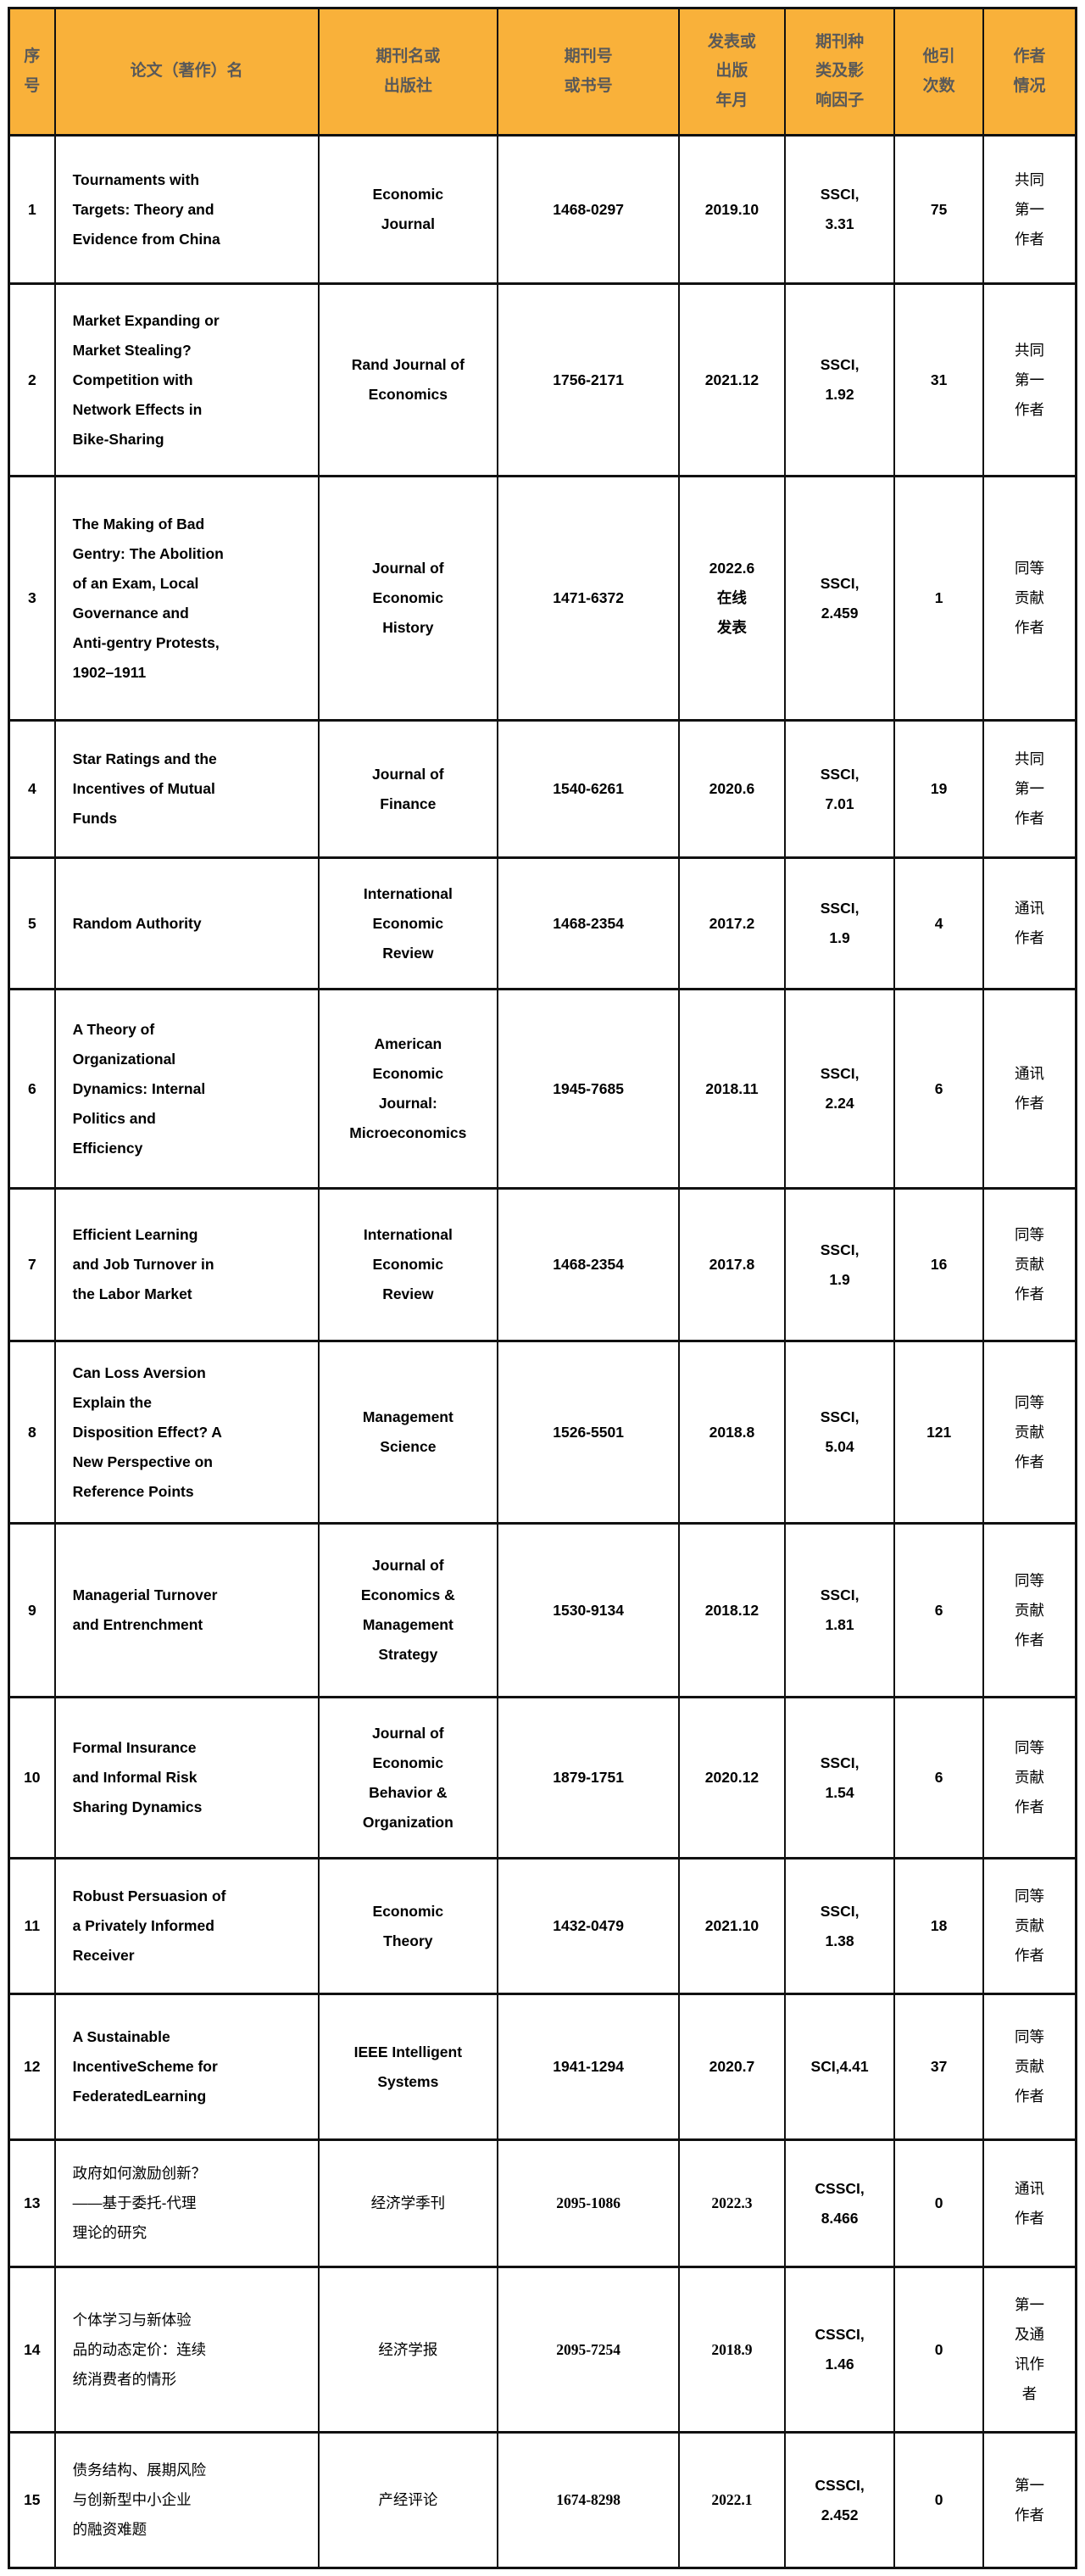  What do you see at coordinates (408, 598) in the screenshot?
I see `cell-journal: Journal of Economic History` at bounding box center [408, 598].